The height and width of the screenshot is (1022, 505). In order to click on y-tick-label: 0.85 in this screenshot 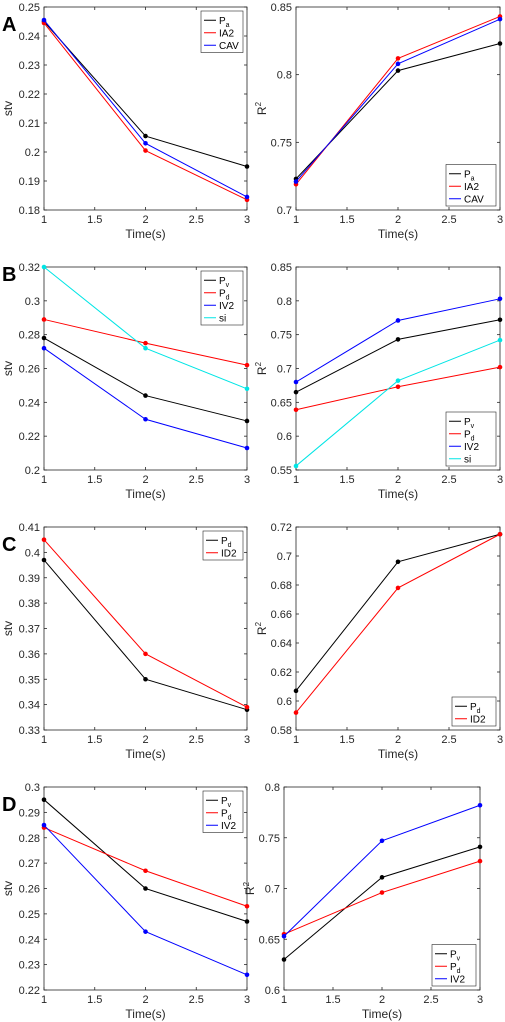, I will do `click(281, 268)`.